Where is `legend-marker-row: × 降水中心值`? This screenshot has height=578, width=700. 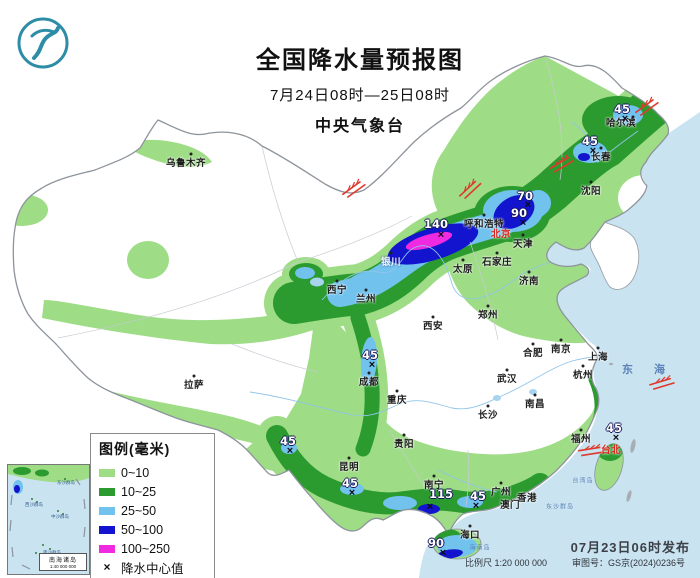
legend-marker-row: × 降水中心值 is located at coordinates (153, 567).